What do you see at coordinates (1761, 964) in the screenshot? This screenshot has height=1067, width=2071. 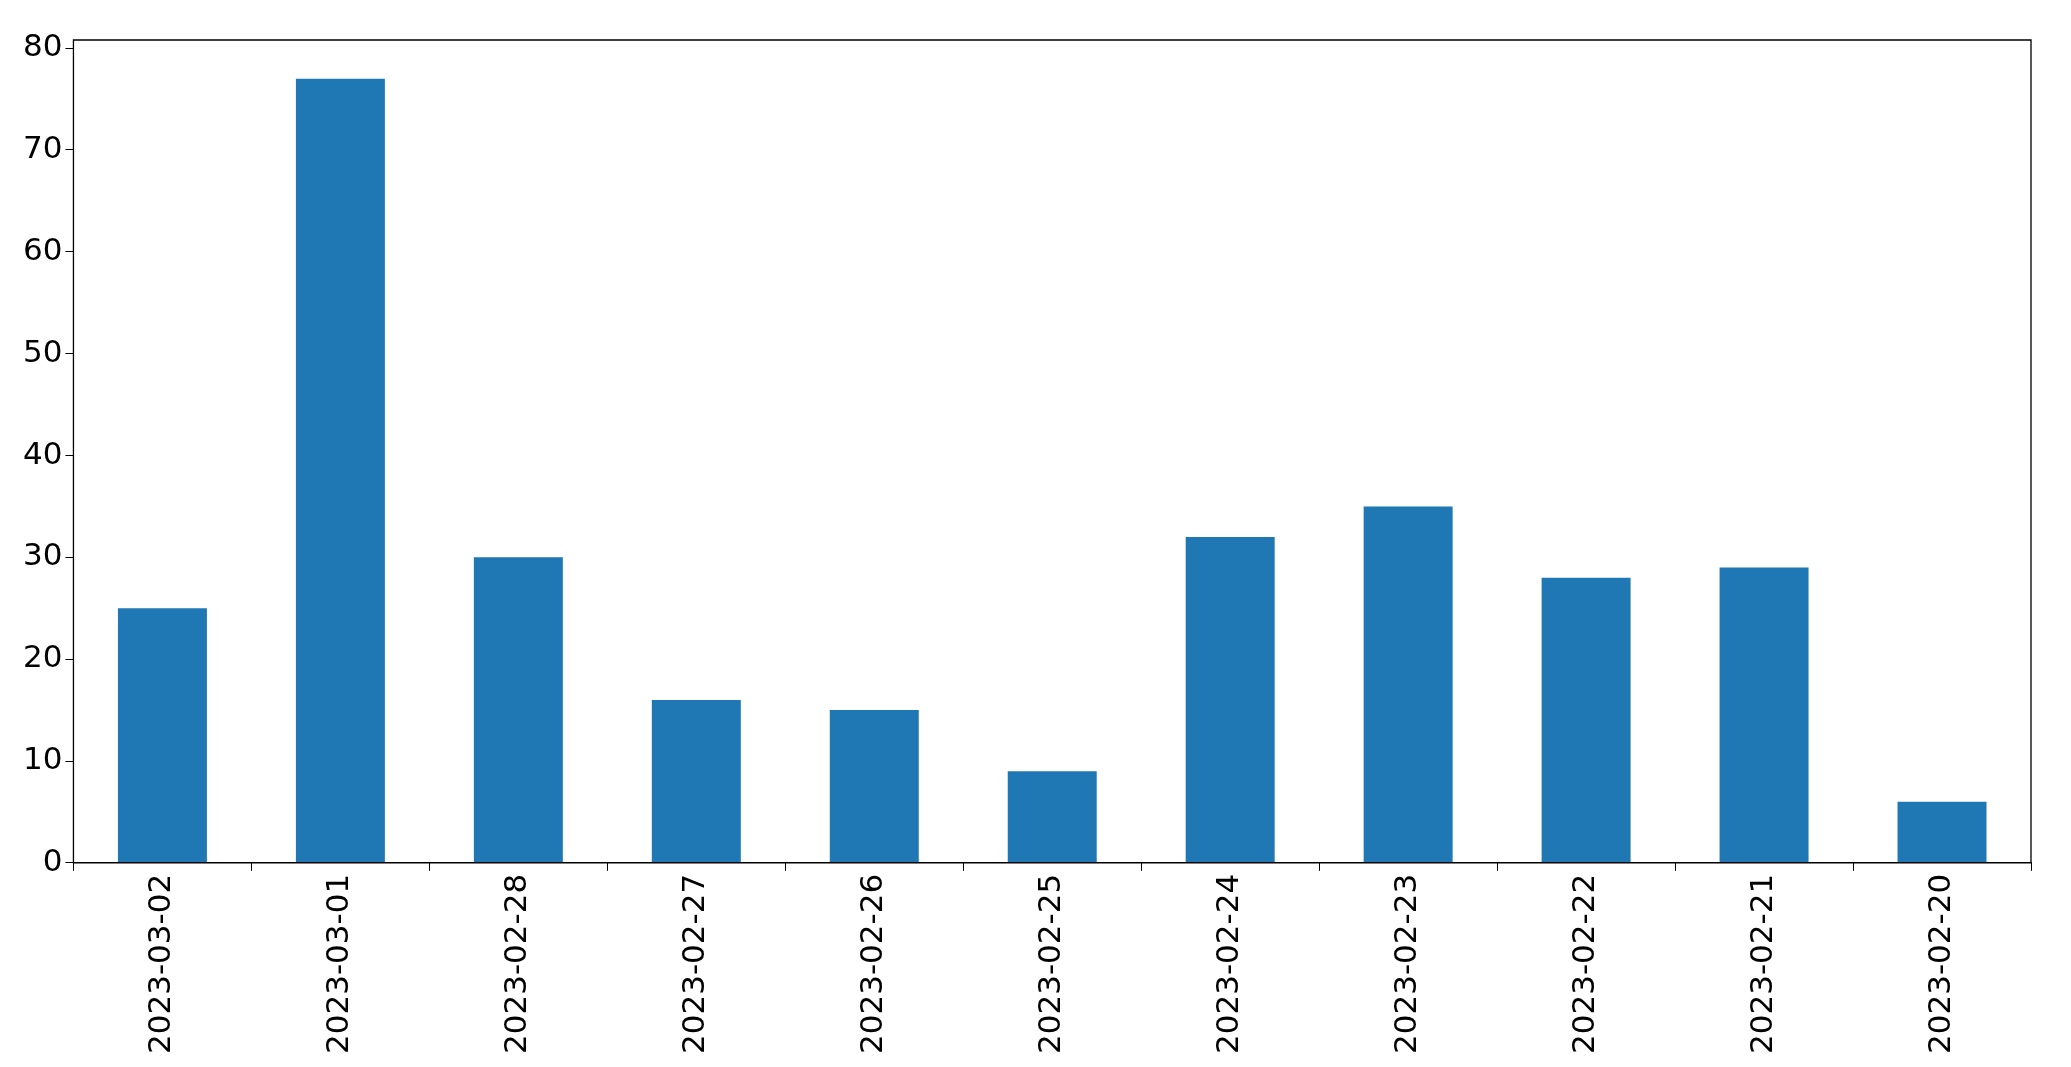 I see `x-tick-label: 2023-02-21` at bounding box center [1761, 964].